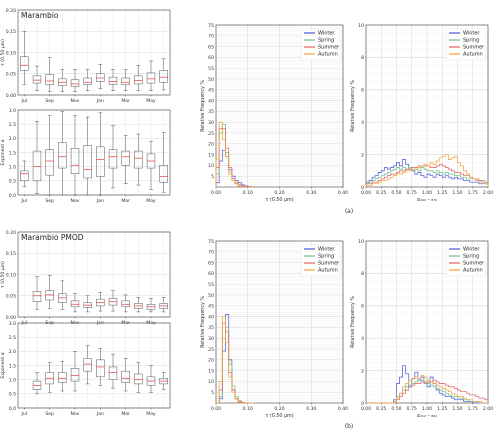 The image size is (500, 434). What do you see at coordinates (12, 182) in the screenshot?
I see `y-tick-label: 0.5` at bounding box center [12, 182].